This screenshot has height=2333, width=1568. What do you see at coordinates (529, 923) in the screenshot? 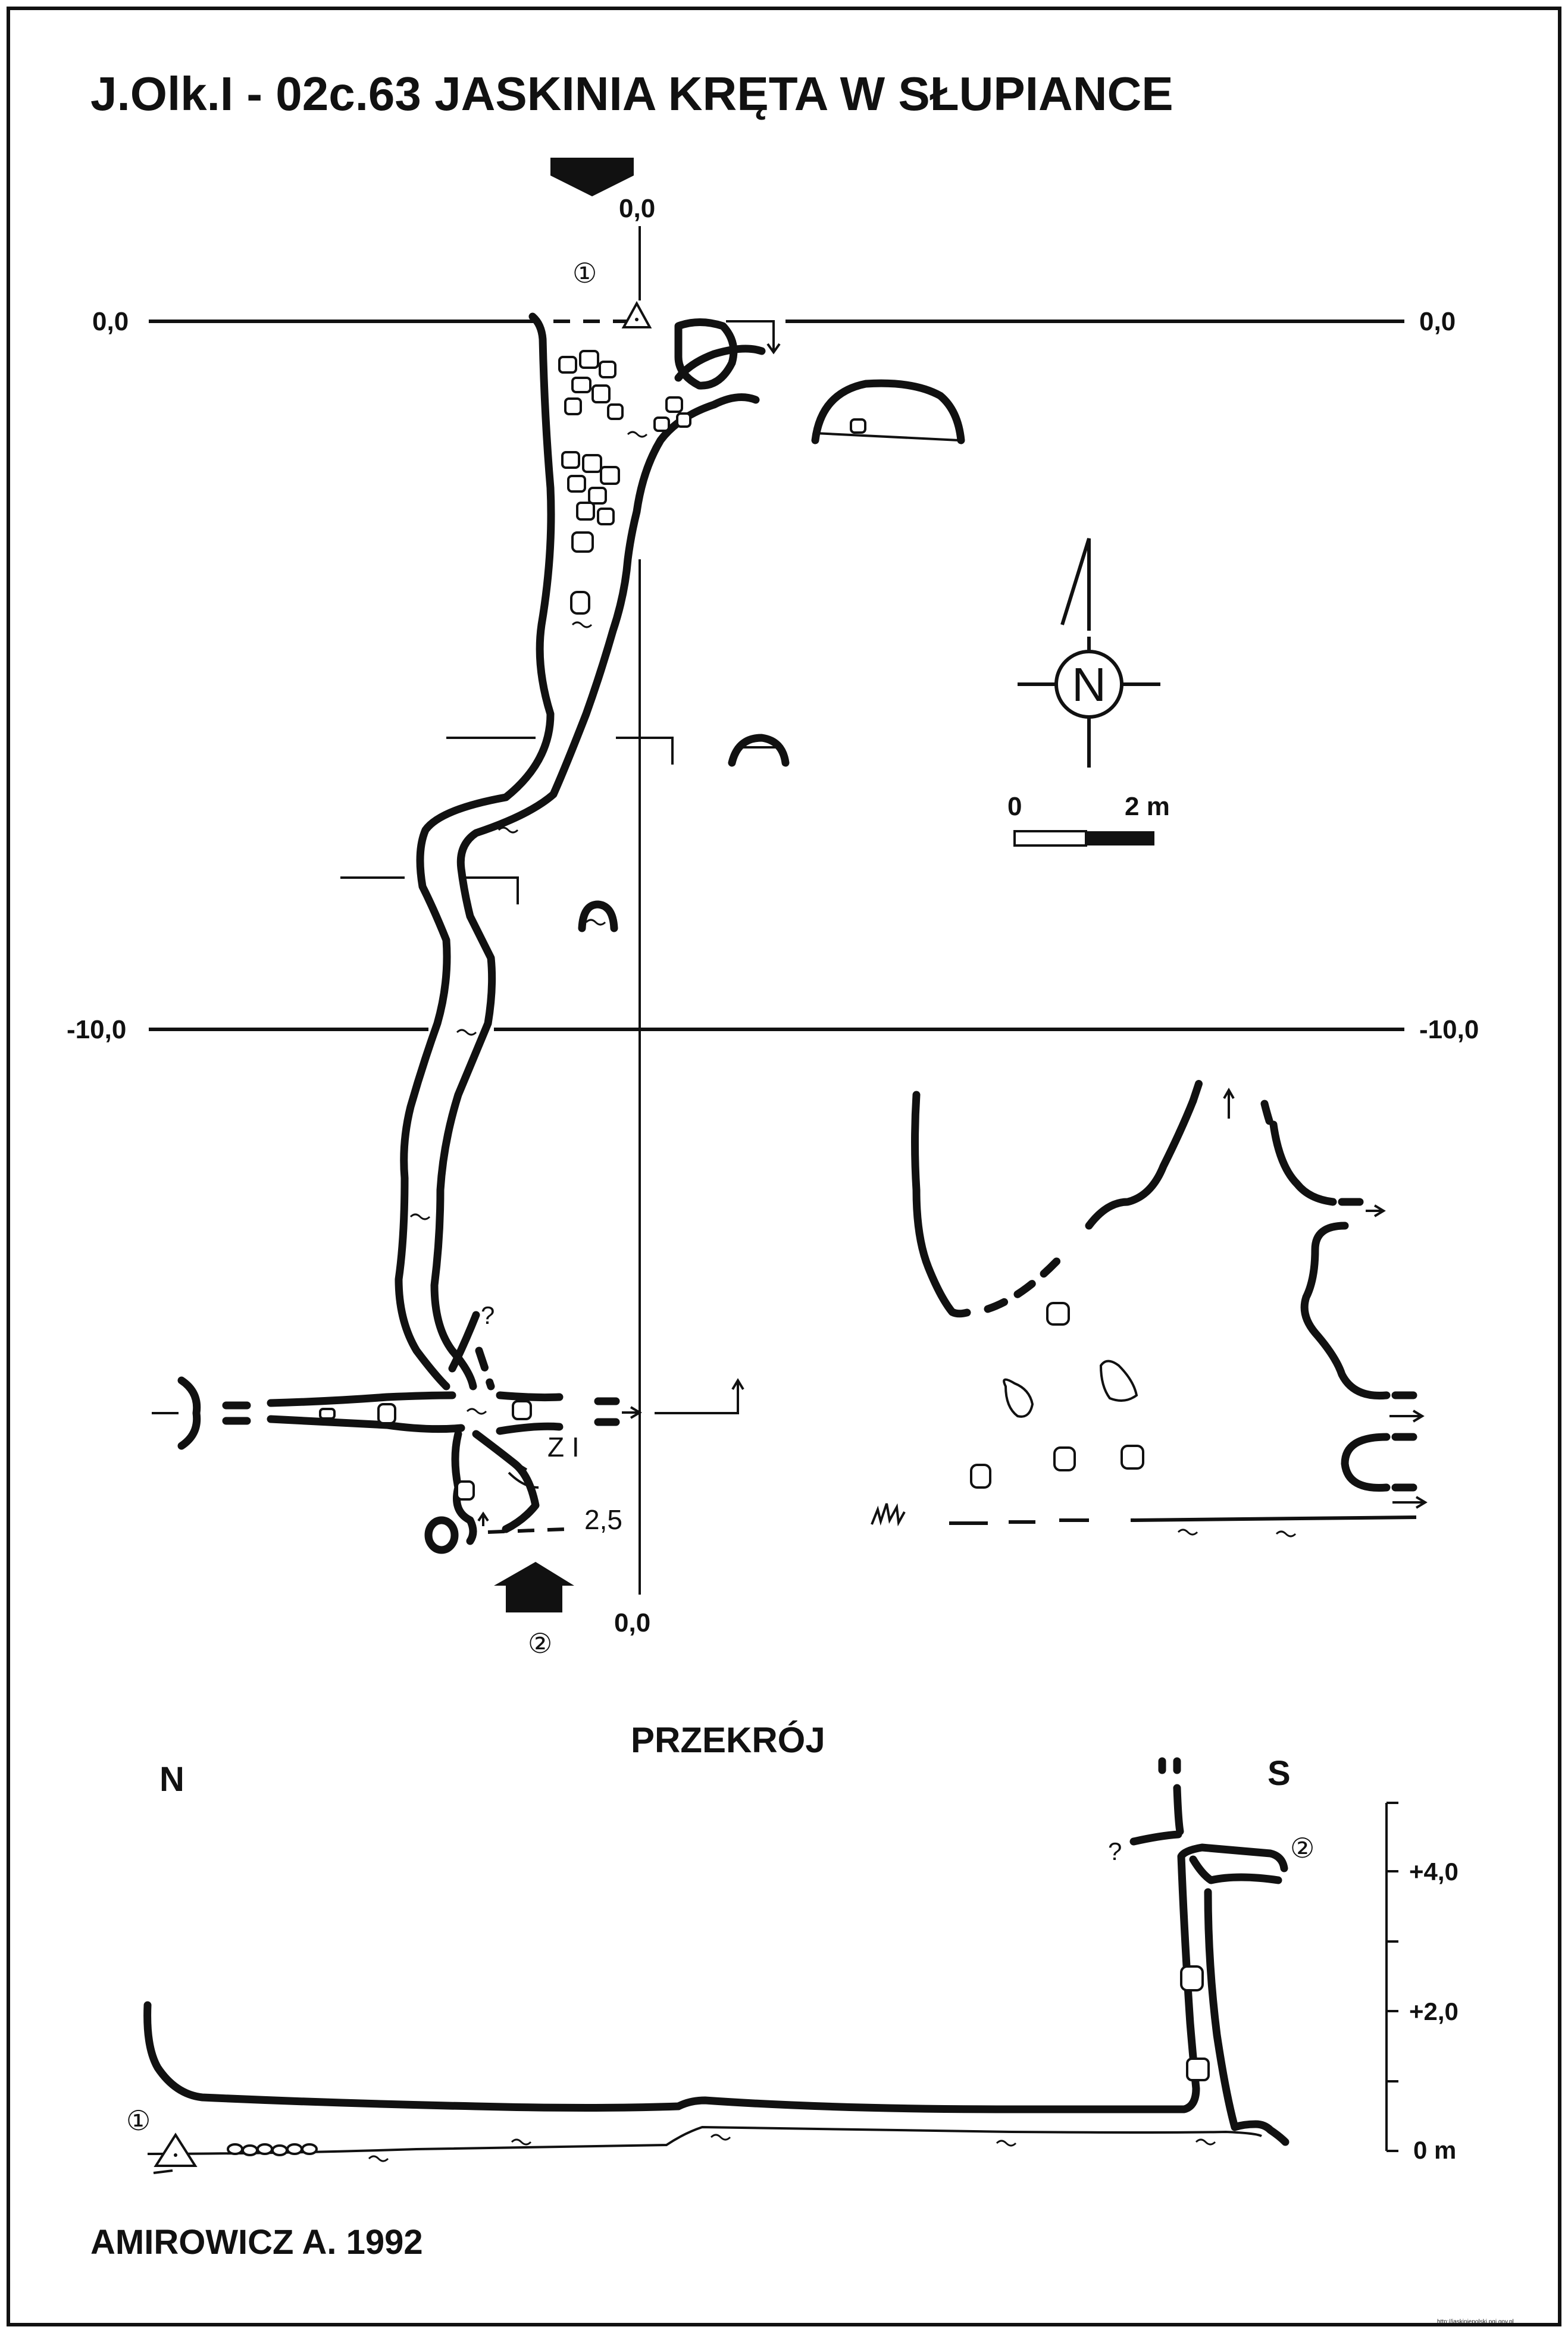
I see `floor-wavy-group` at bounding box center [529, 923].